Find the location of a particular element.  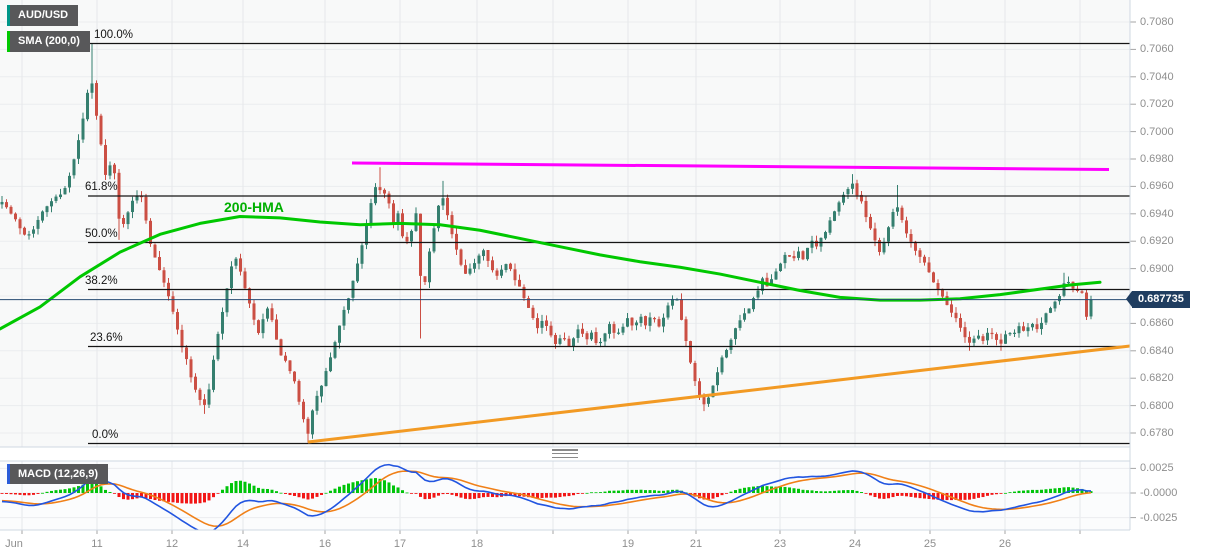

x-axis-label: 16 is located at coordinates (325, 544).